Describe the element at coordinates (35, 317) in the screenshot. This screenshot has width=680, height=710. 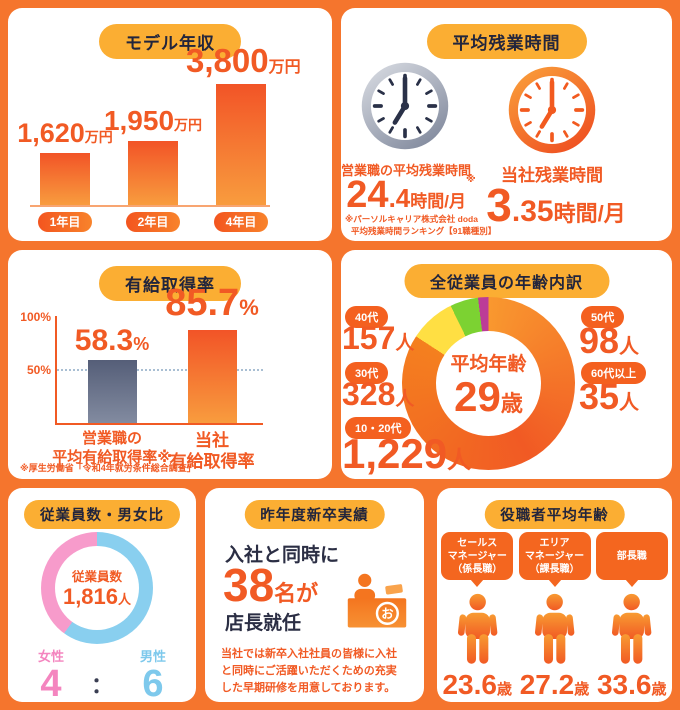
I see `y-axis-label-100: 100%` at that location.